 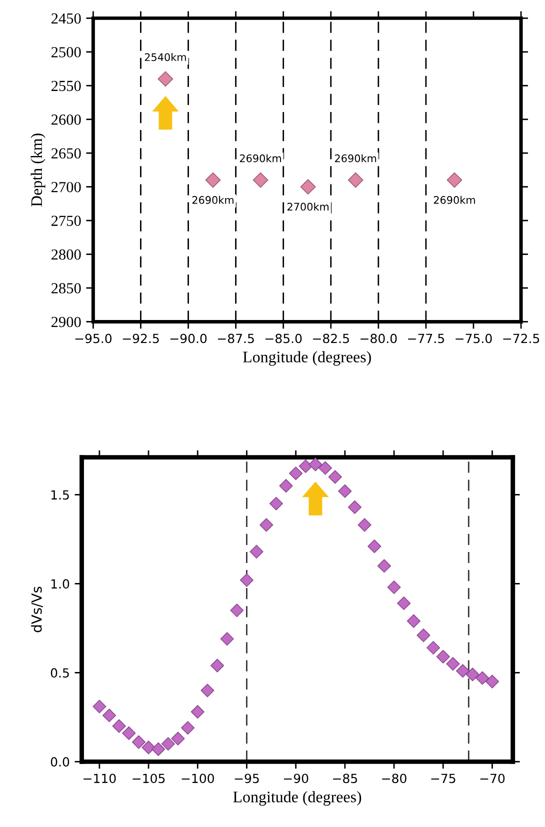 What do you see at coordinates (394, 779) in the screenshot?
I see `x-tick-label: −80` at bounding box center [394, 779].